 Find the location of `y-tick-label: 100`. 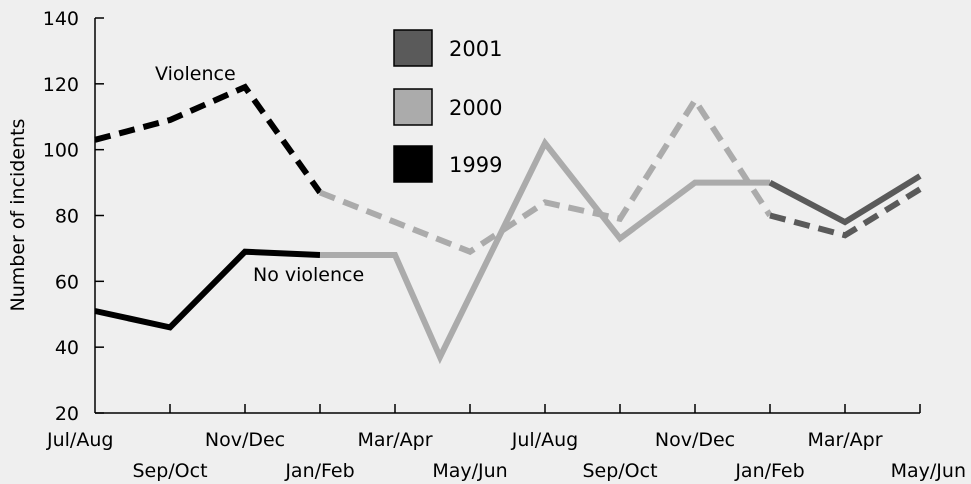

y-tick-label: 100 is located at coordinates (61, 151).